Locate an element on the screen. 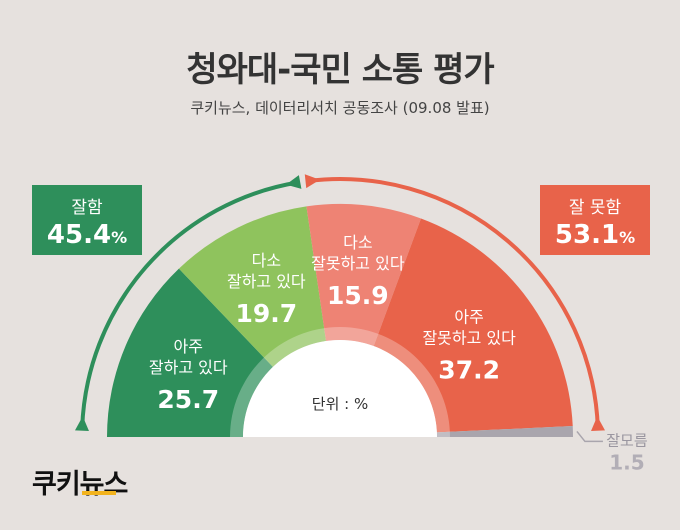 This screenshot has width=680, height=530. slice-label-1-line-1: 잘하고 있다 is located at coordinates (266, 281).